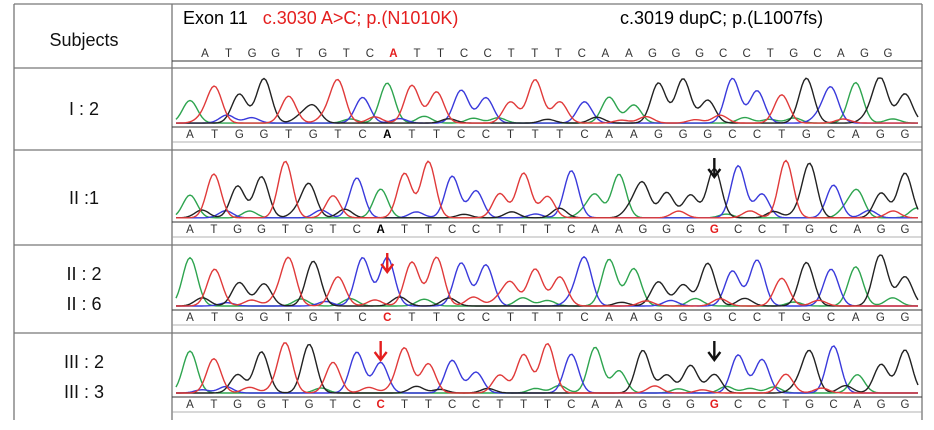 The height and width of the screenshot is (430, 934). What do you see at coordinates (360, 18) in the screenshot?
I see `mutation-1-label: c.3030 A>C; p.(N1010K)` at bounding box center [360, 18].